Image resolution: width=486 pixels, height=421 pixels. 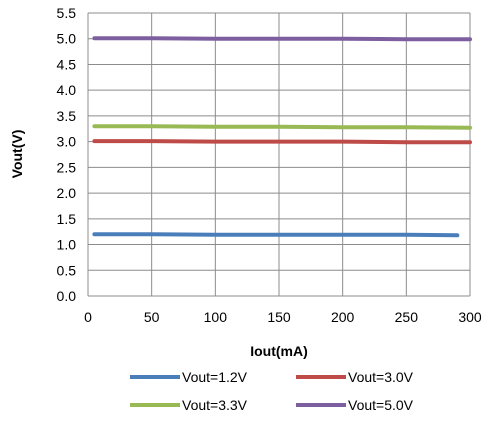 I want to click on legend: Vout=1.2V Vout=3.0V Vout=3.3V Vout=5.0V, so click(x=272, y=391).